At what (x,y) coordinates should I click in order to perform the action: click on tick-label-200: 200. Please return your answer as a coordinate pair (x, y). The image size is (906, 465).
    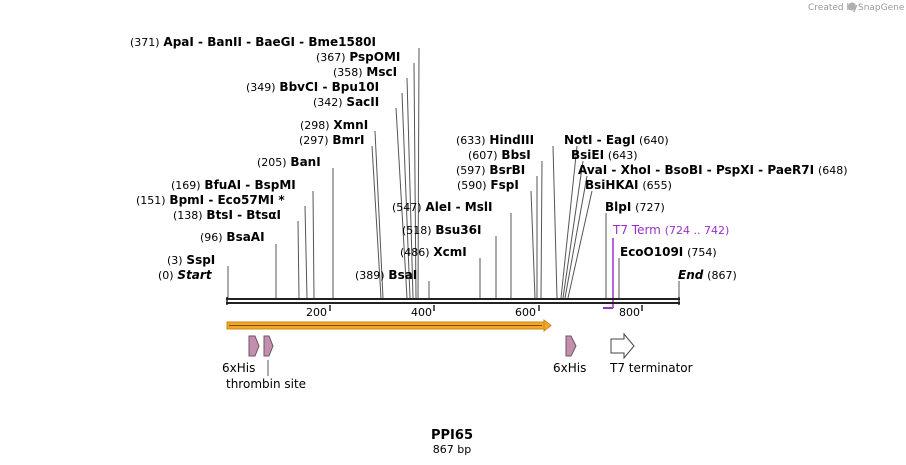
    Looking at the image, I should click on (316, 312).